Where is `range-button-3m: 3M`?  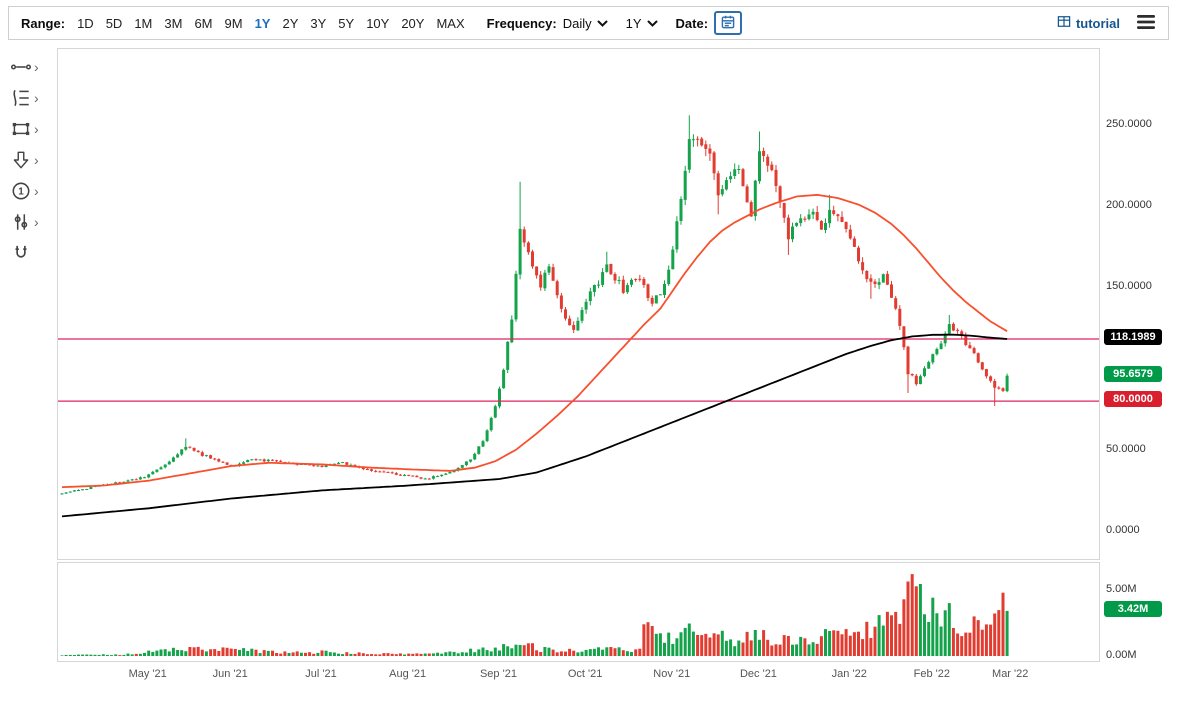 range-button-3m: 3M is located at coordinates (173, 23).